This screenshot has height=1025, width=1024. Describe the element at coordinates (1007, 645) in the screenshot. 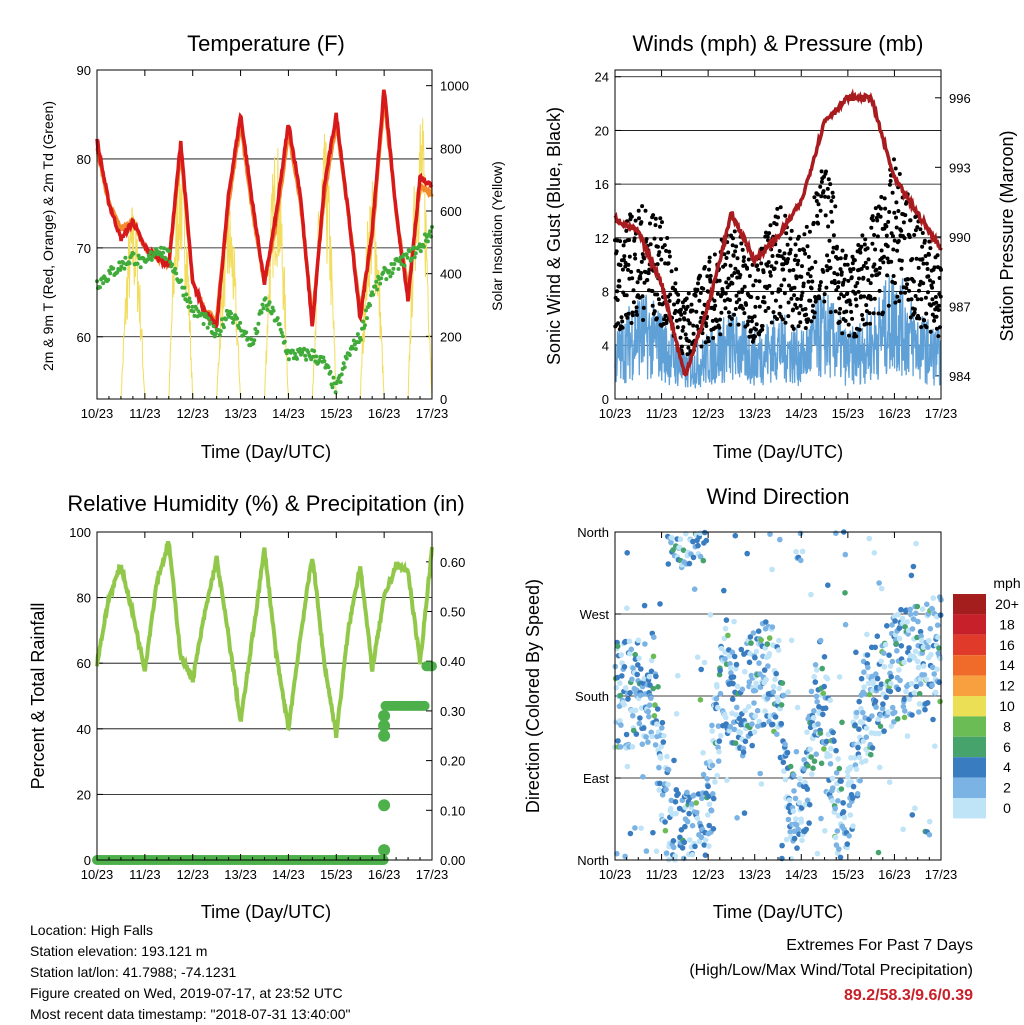

I see `legend-label: 16` at that location.